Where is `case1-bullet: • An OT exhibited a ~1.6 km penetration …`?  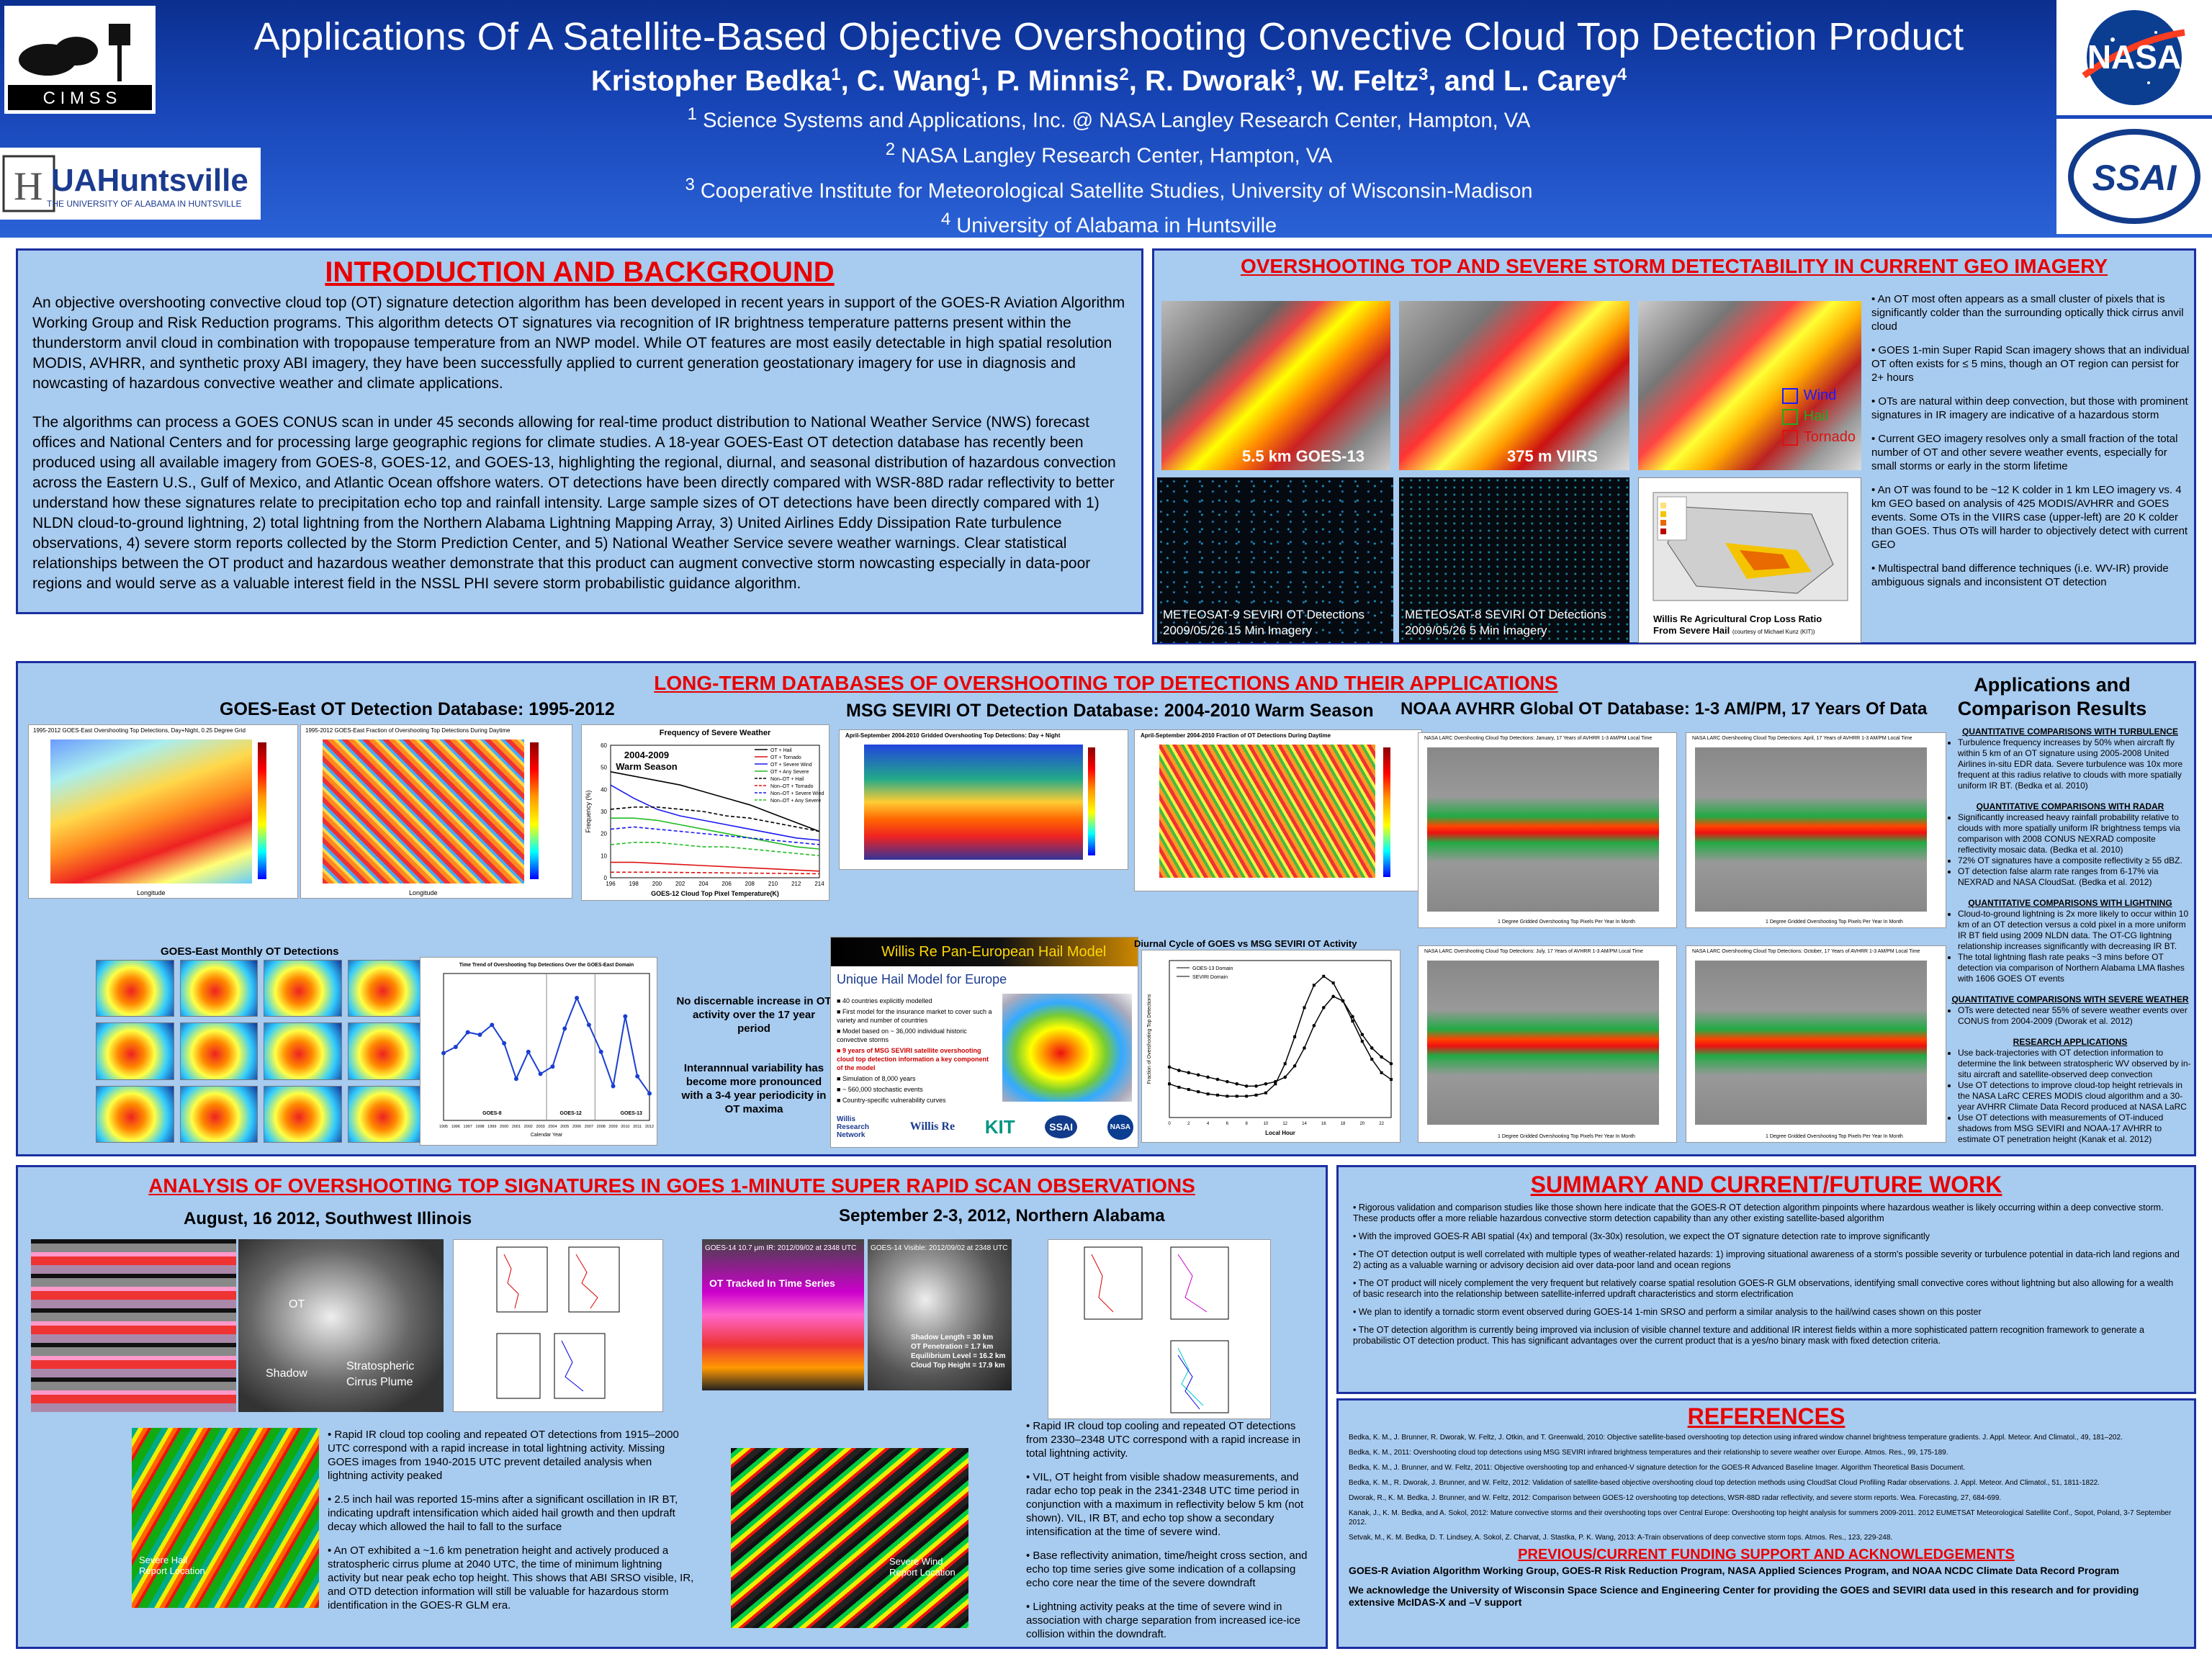 case1-bullet: • An OT exhibited a ~1.6 km penetration … is located at coordinates (511, 1578).